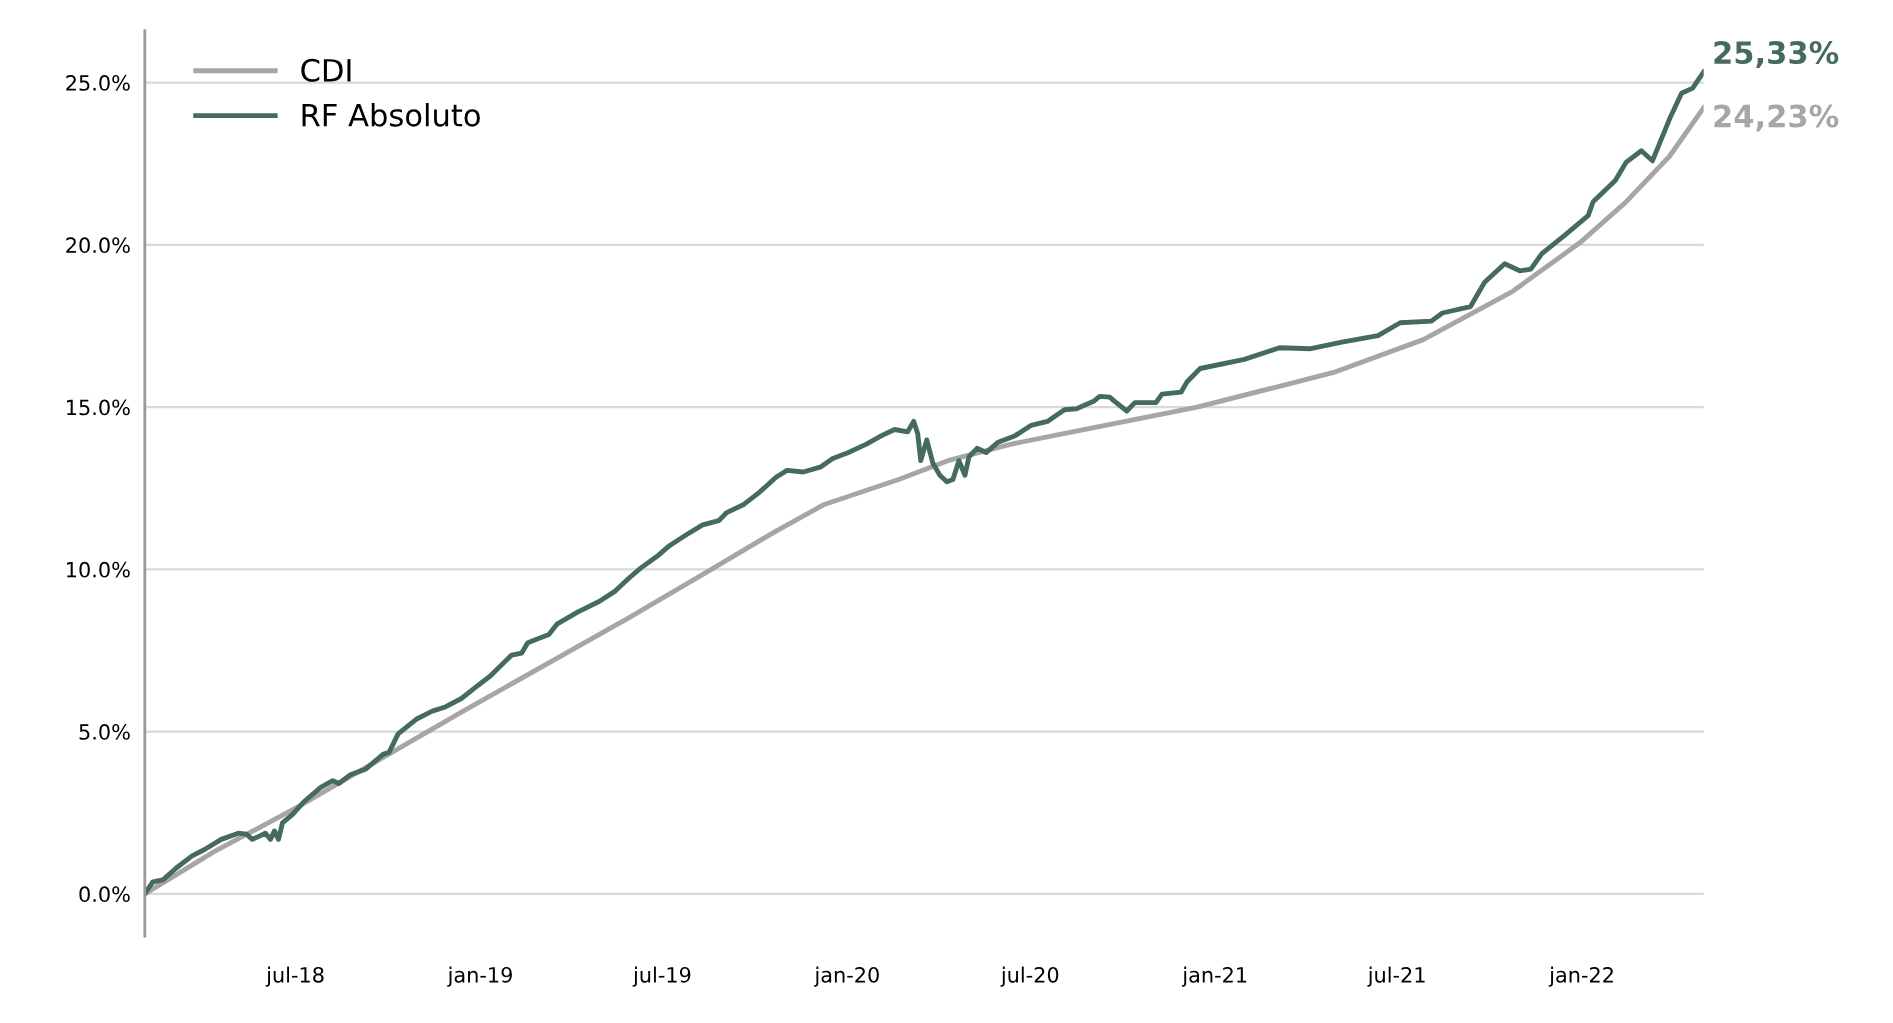  I want to click on x-tick-label: jan-22, so click(1580, 976).